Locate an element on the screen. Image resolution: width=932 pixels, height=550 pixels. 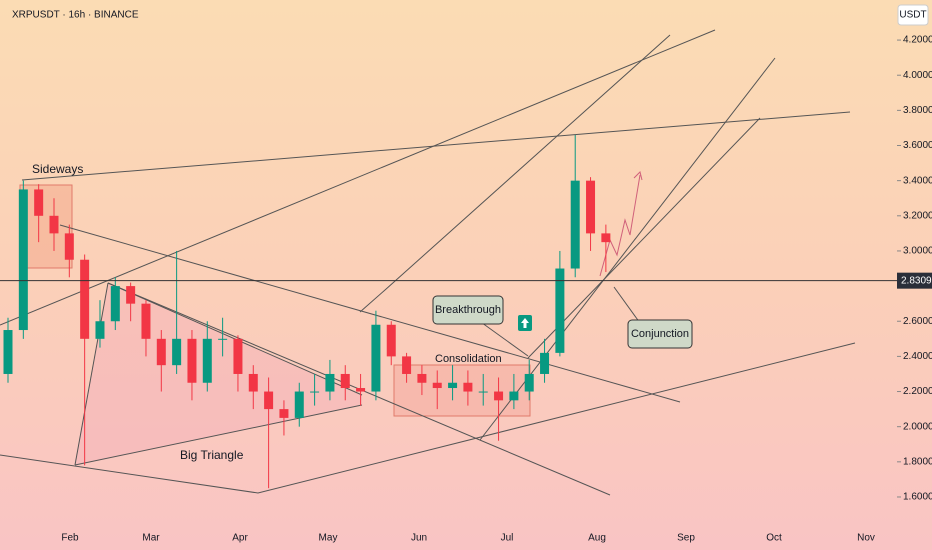
y-tick-label: 4.0000 is located at coordinates (917, 75).